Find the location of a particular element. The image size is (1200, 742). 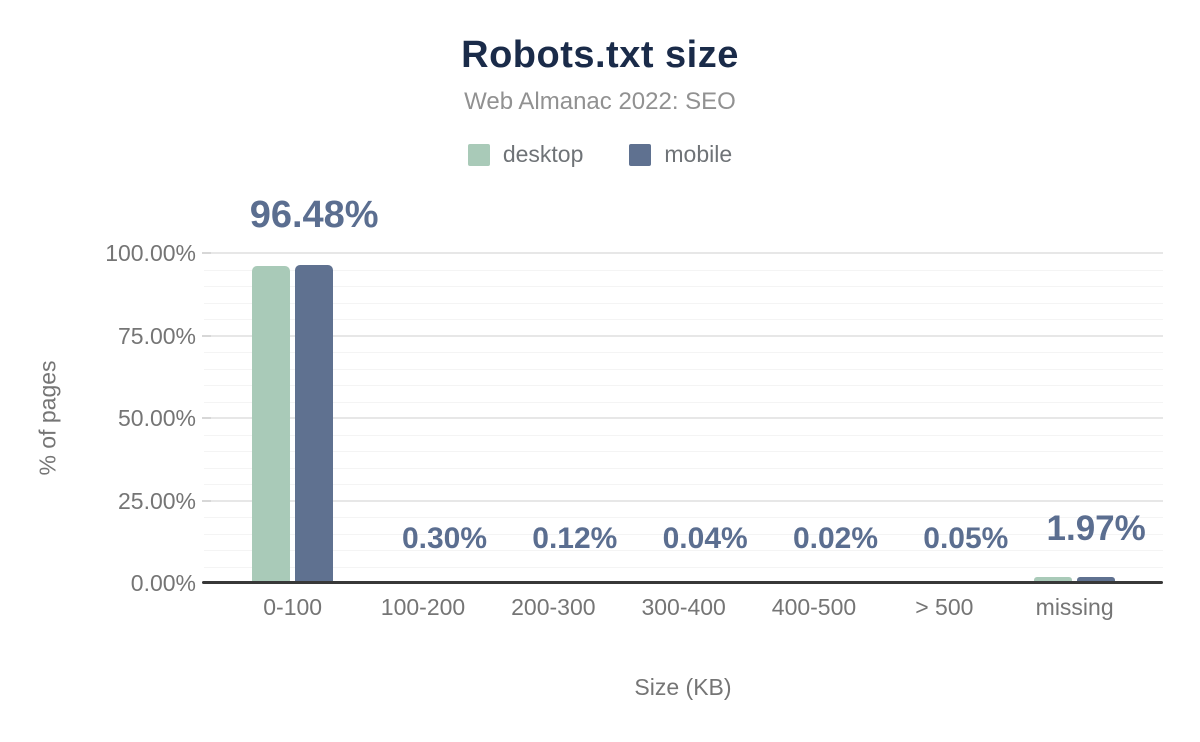

x-tick-label-200-300: 200-300 is located at coordinates (553, 607).